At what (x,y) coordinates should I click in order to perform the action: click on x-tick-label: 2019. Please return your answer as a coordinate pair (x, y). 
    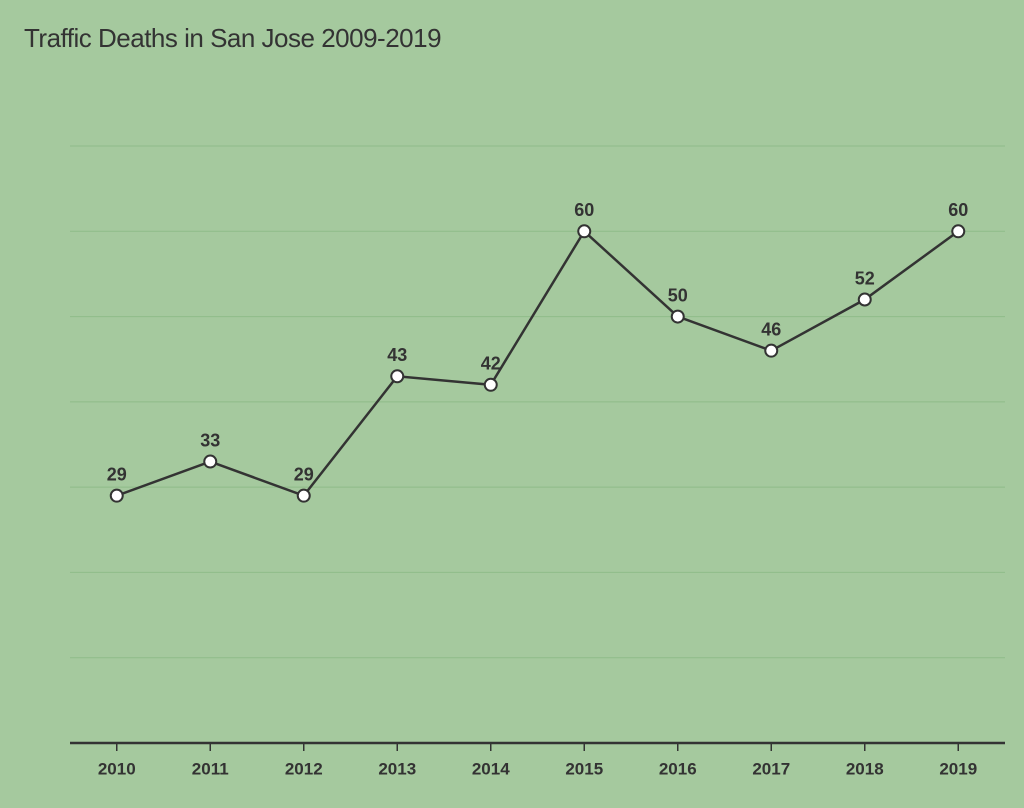
    Looking at the image, I should click on (958, 768).